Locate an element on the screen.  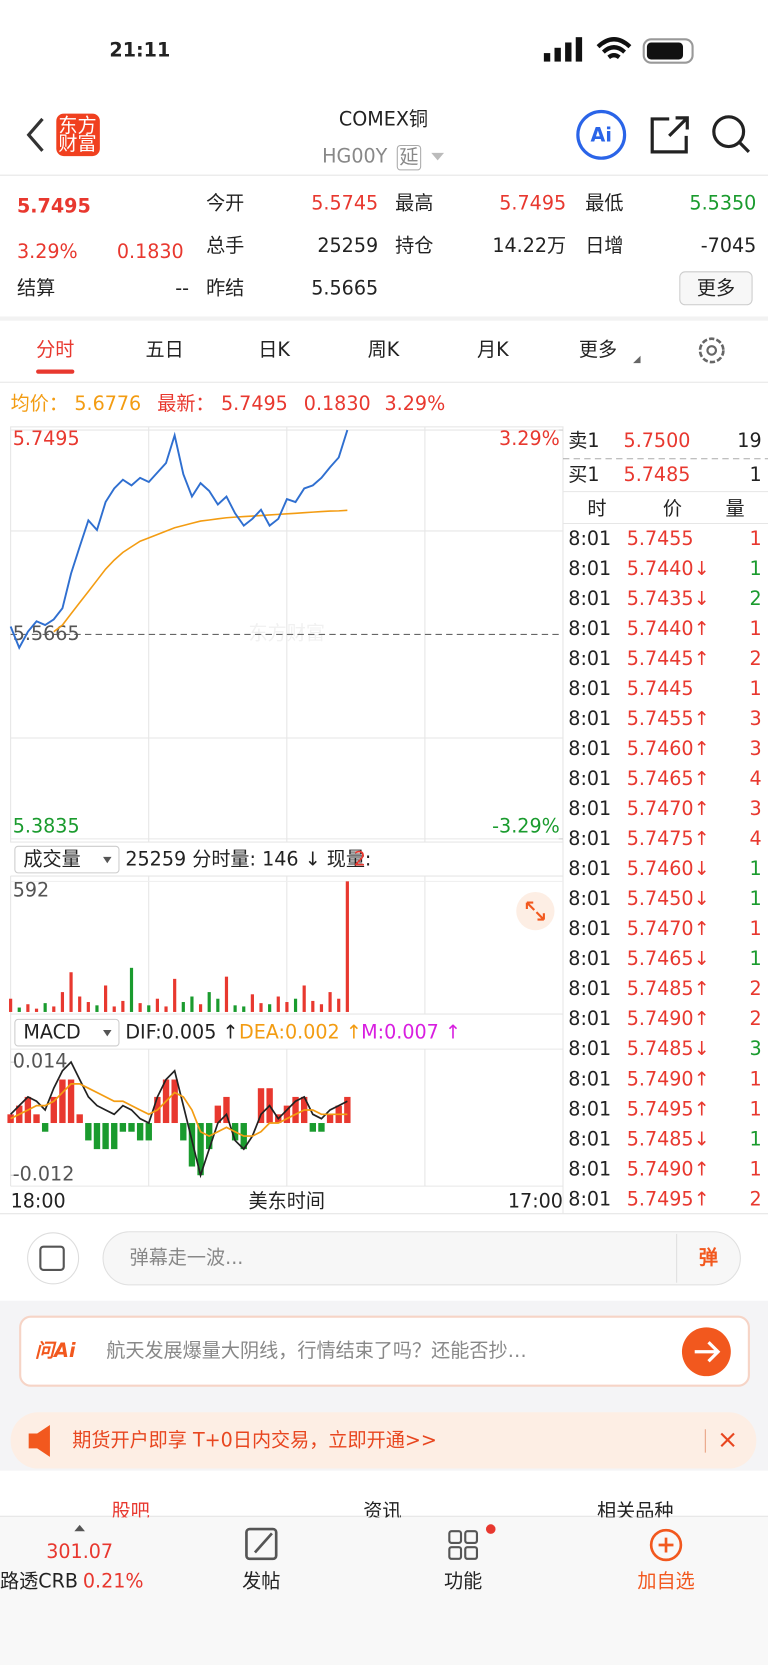
index-value: 301.07 is located at coordinates (79, 1551).